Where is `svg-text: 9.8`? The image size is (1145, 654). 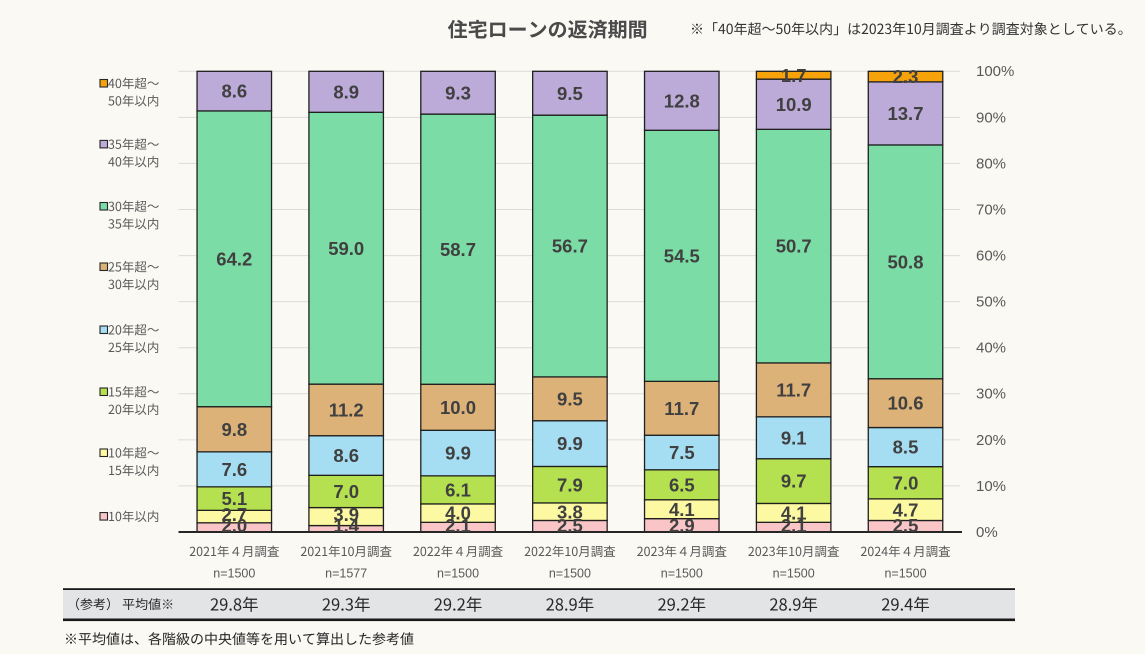 svg-text: 9.8 is located at coordinates (234, 429).